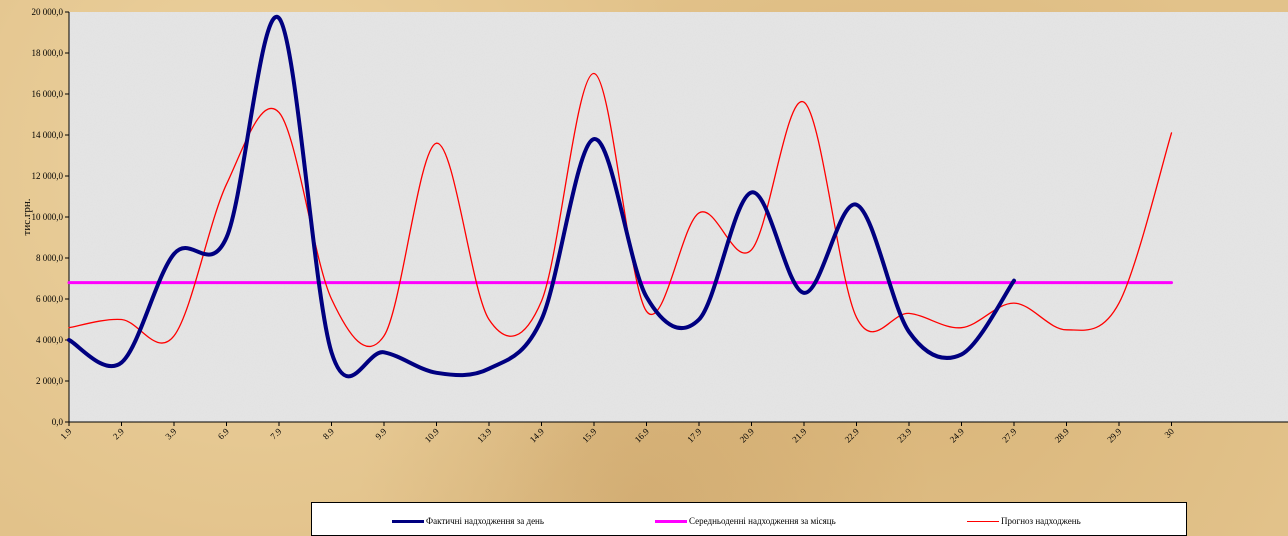 The height and width of the screenshot is (536, 1288). I want to click on x-tick-label: 2.9, so click(118, 433).